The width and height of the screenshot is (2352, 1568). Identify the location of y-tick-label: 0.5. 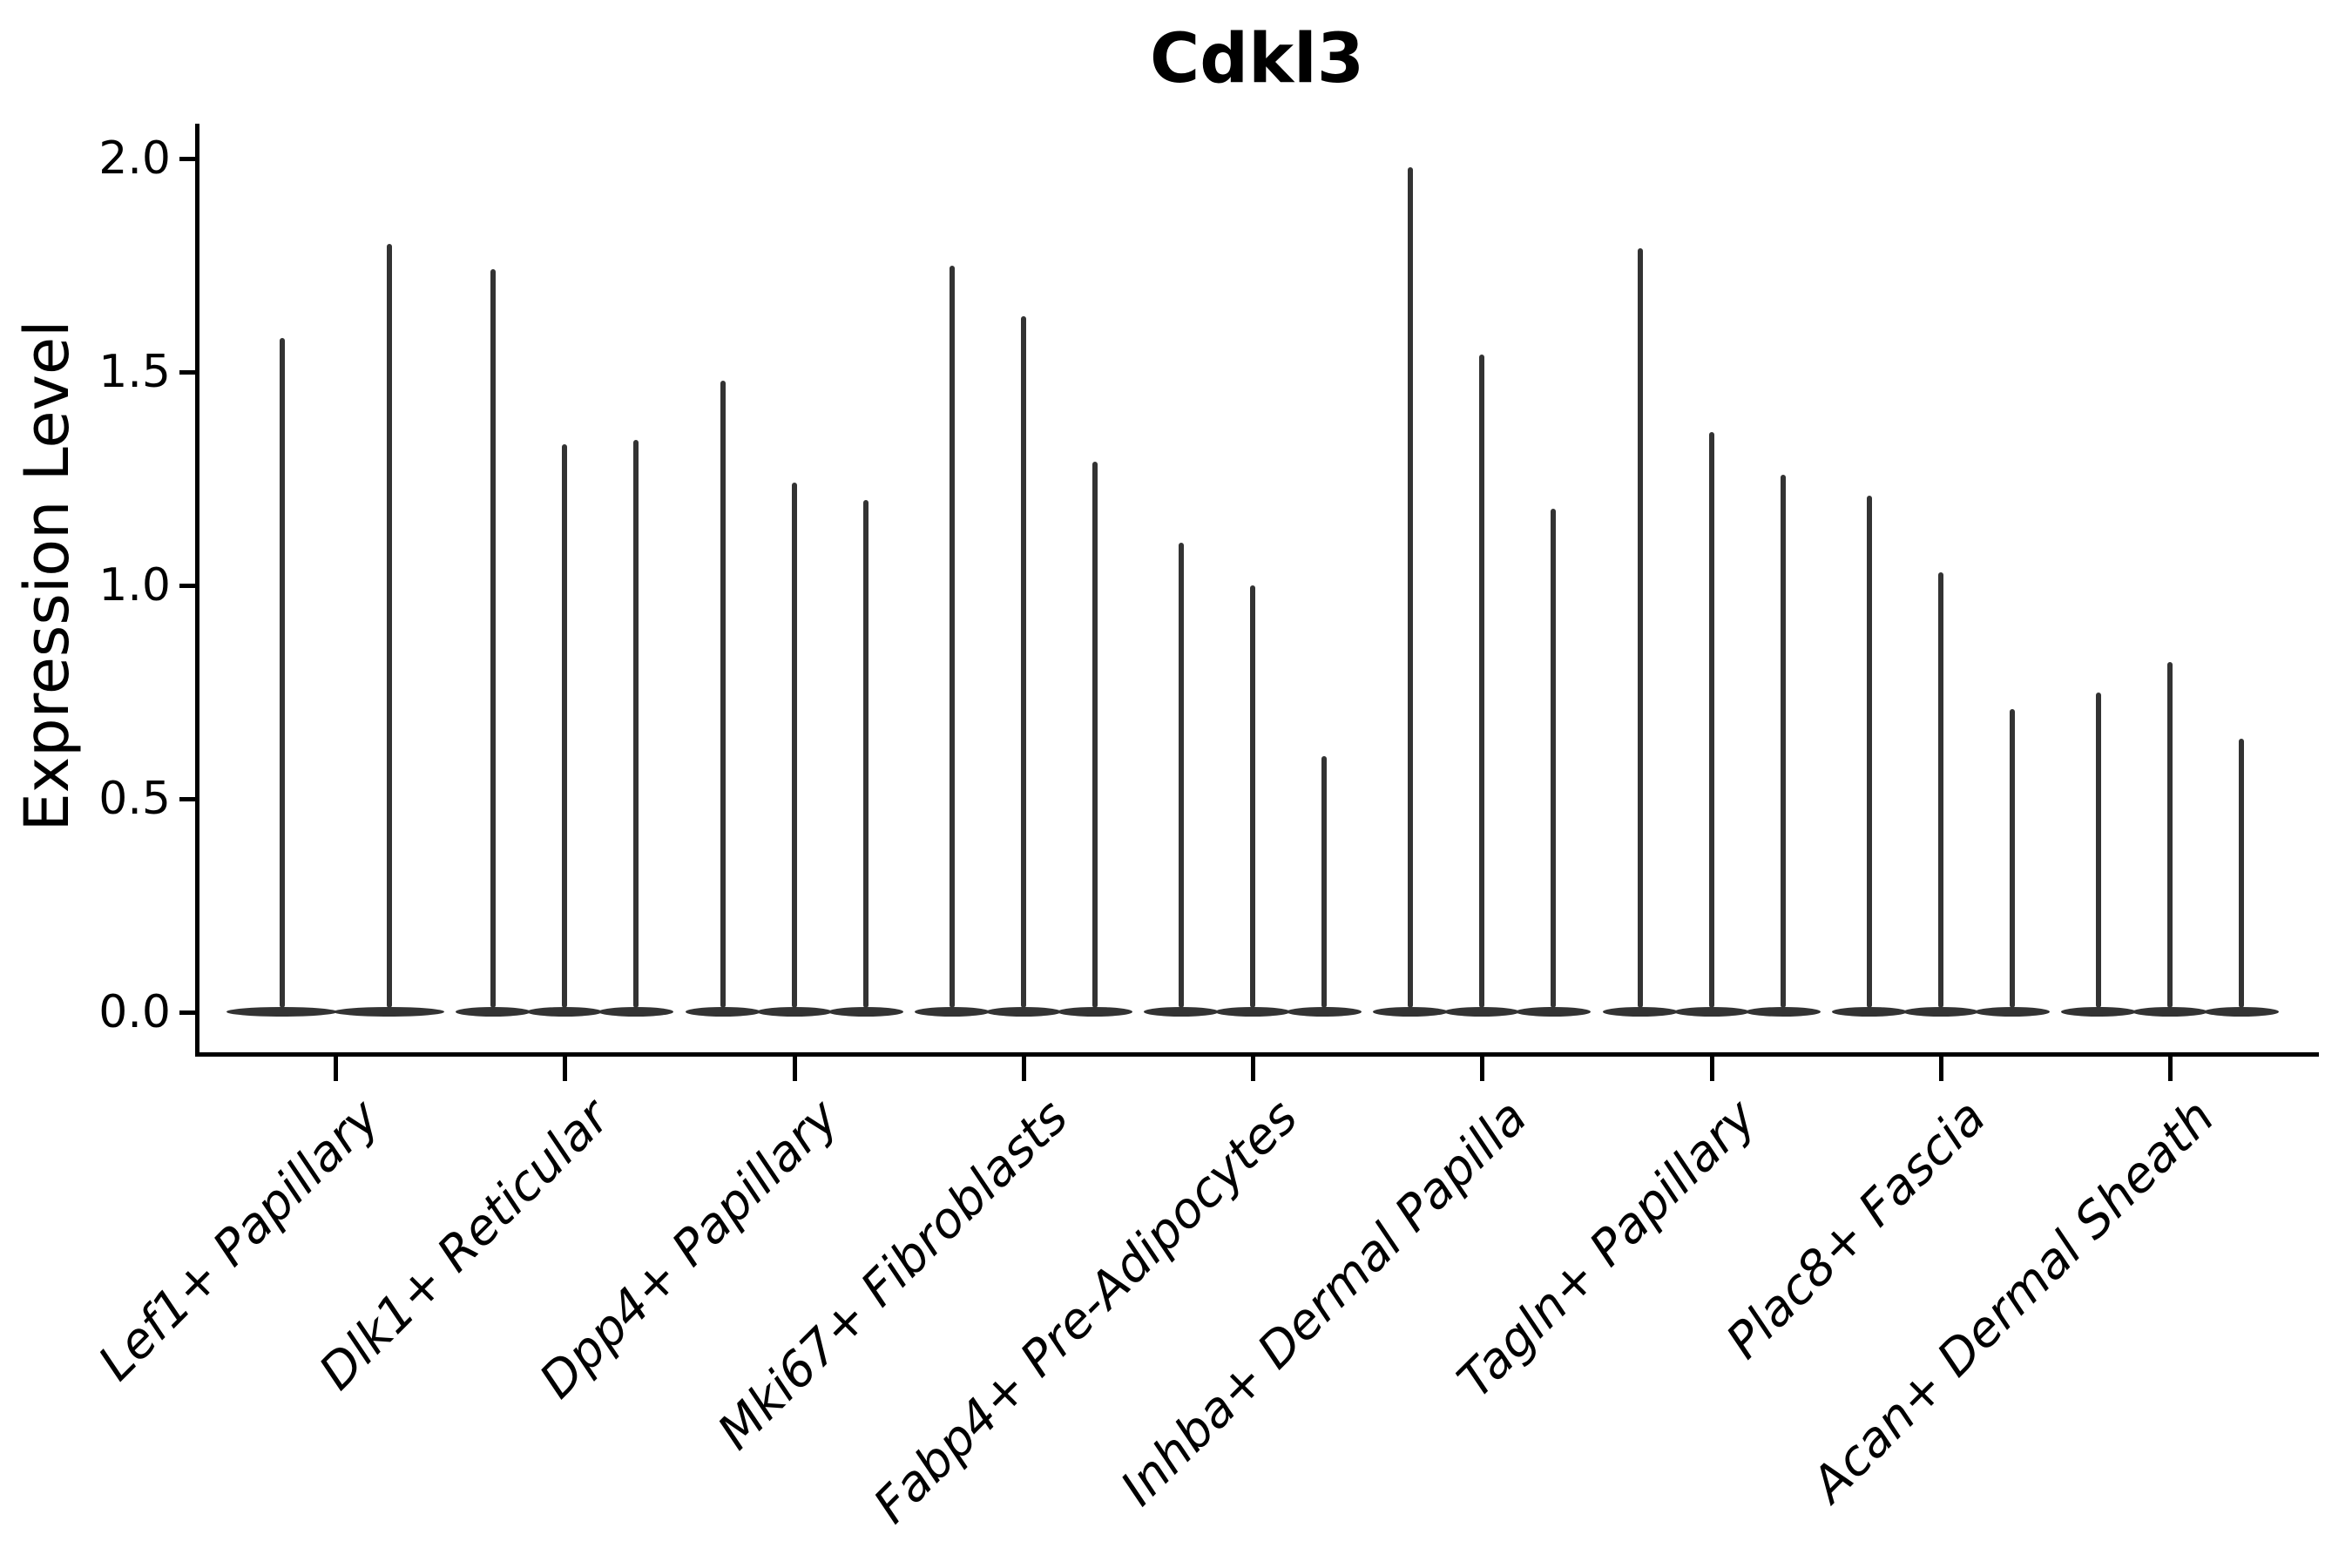
(134, 799).